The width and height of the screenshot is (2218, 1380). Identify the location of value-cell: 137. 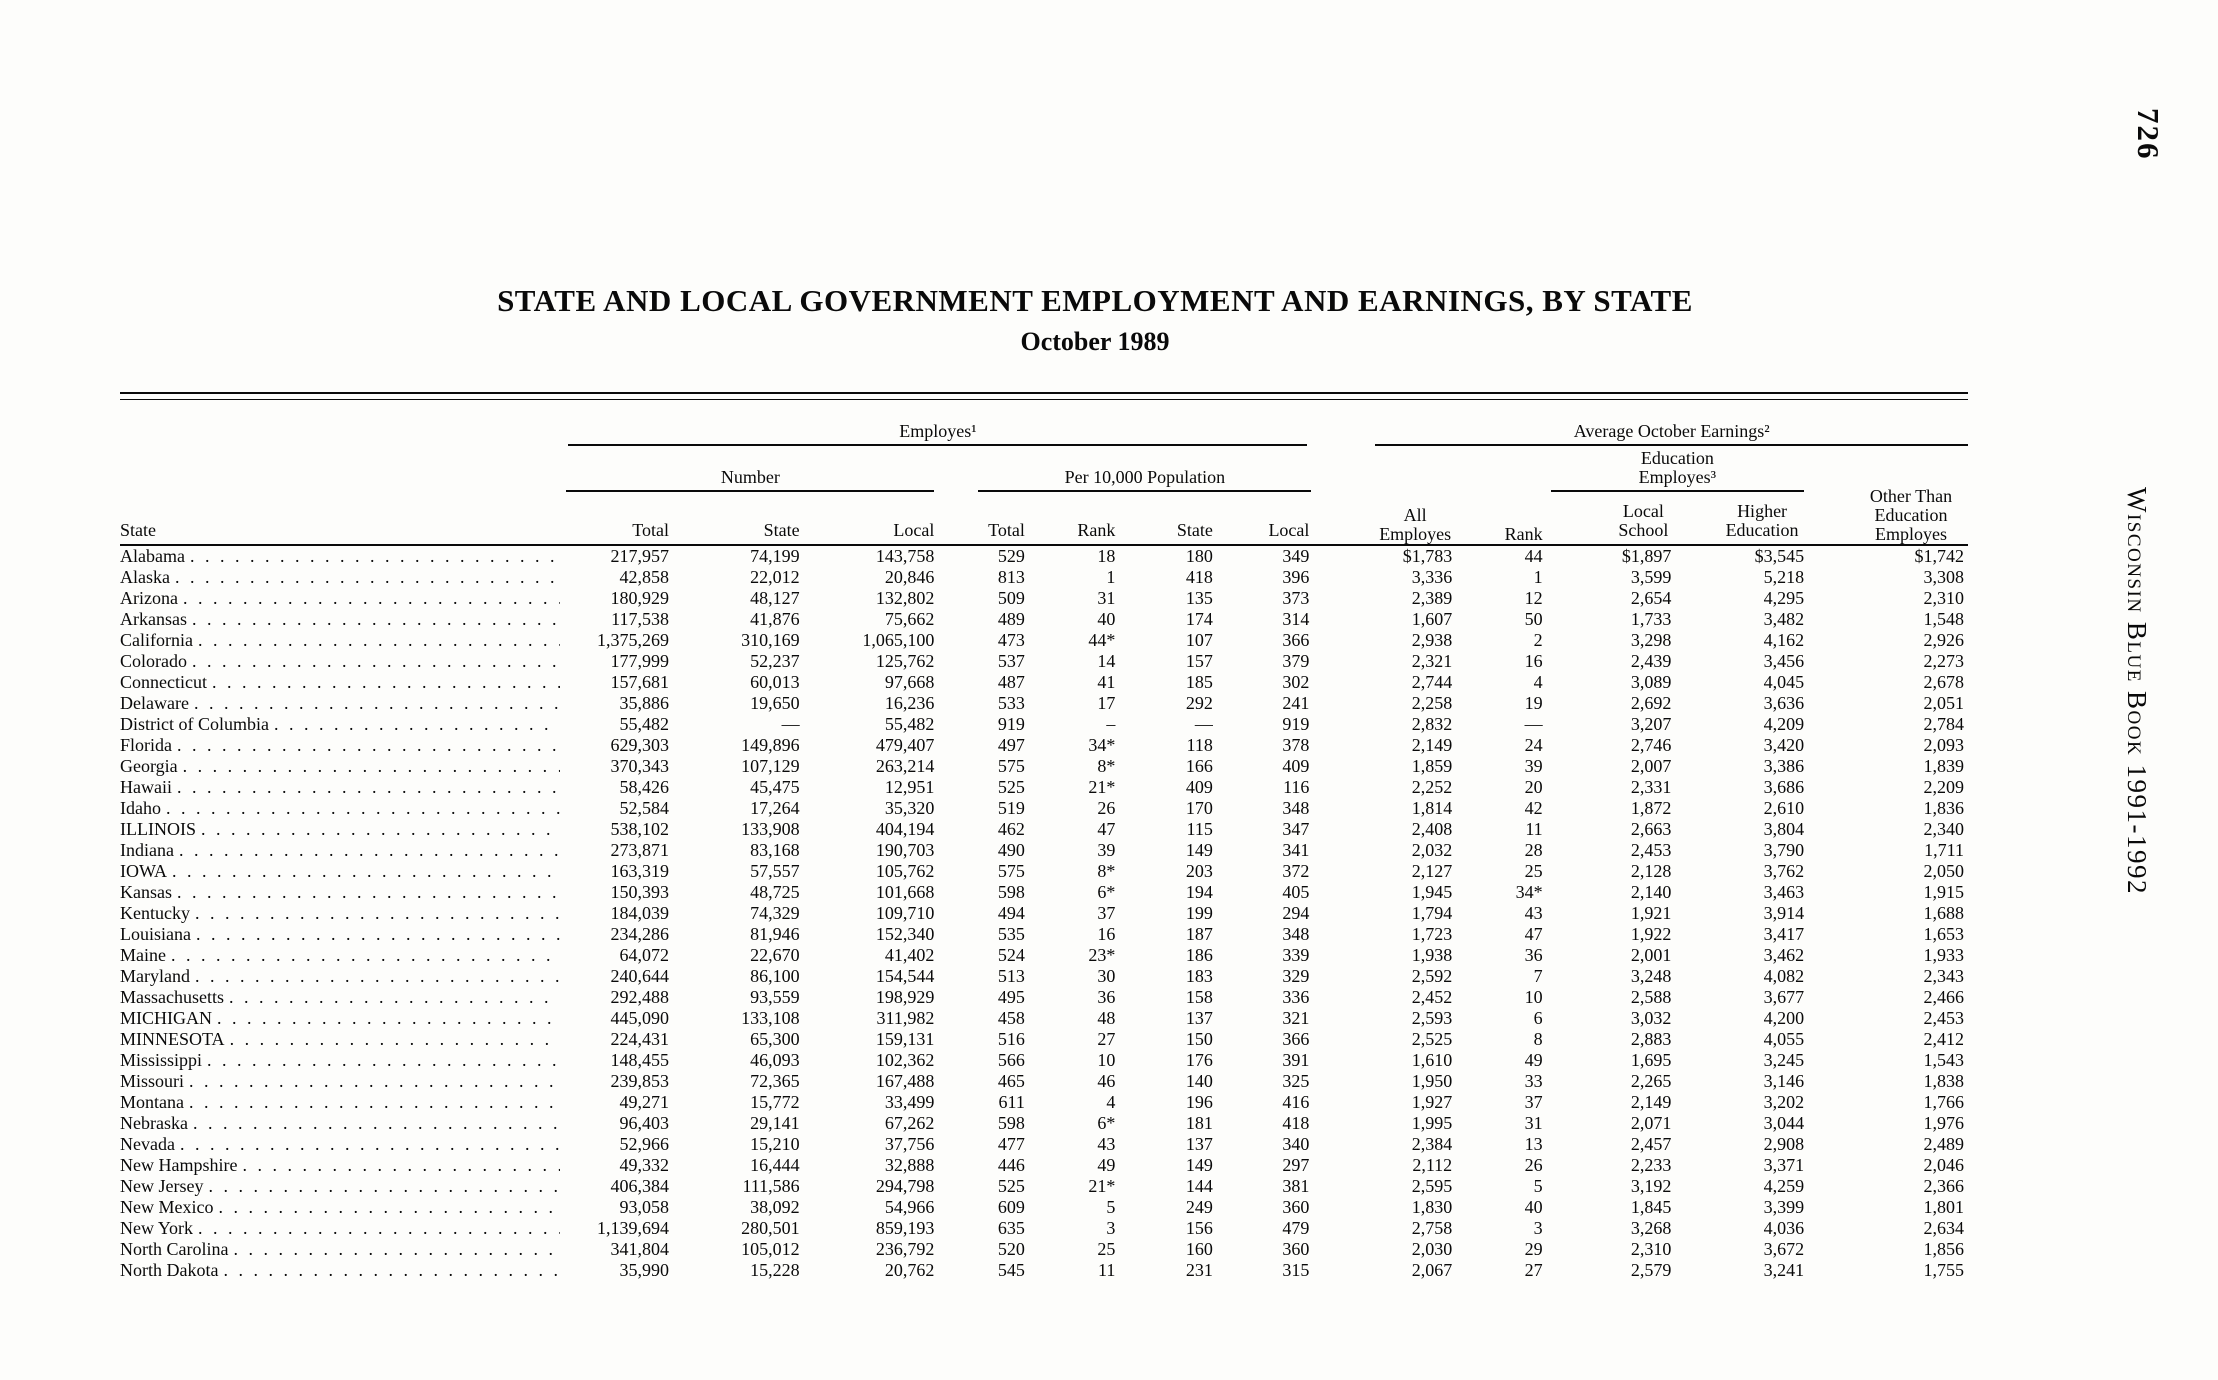
(1199, 1144).